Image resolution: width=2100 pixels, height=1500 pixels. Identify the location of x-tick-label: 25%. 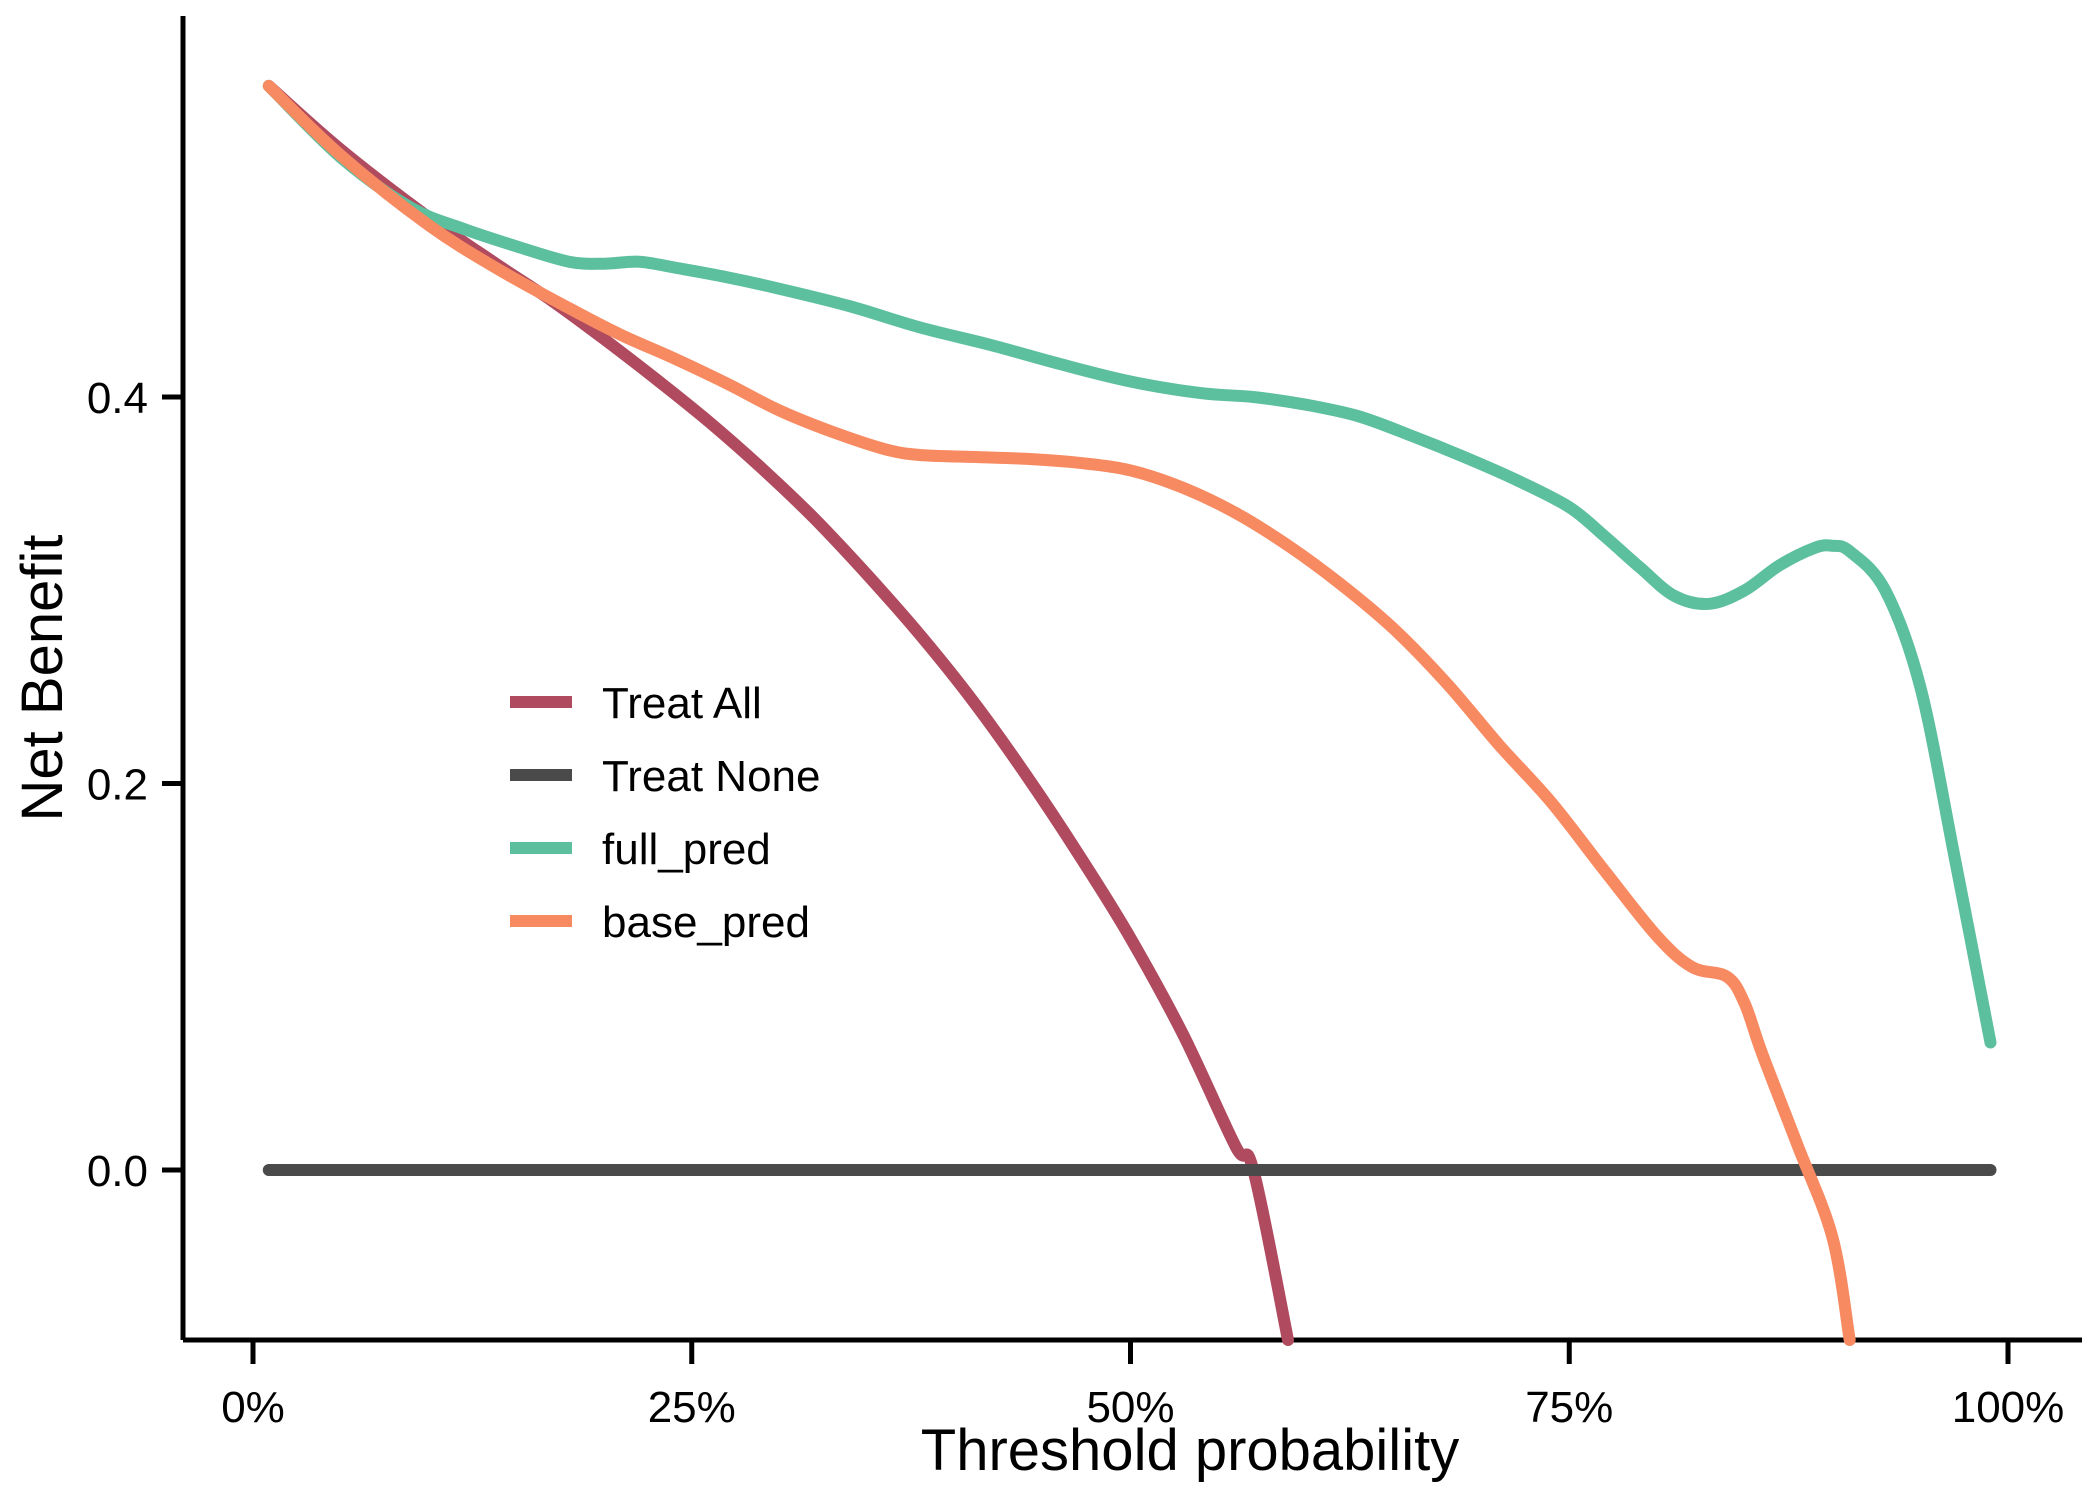
(692, 1407).